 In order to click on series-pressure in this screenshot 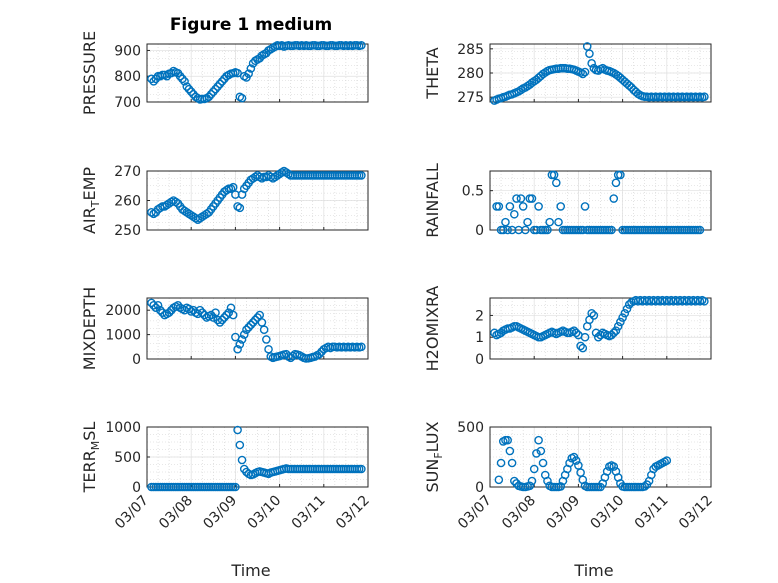, I will do `click(256, 72)`.